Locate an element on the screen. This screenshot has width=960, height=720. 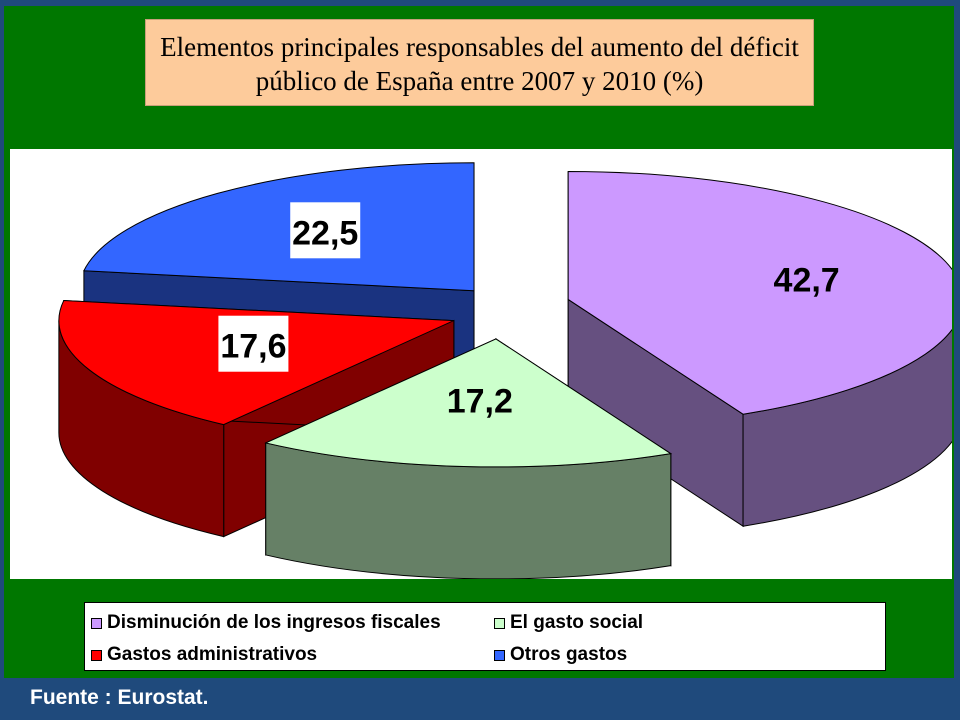
legend-swatch-gasto-social is located at coordinates (499, 623).